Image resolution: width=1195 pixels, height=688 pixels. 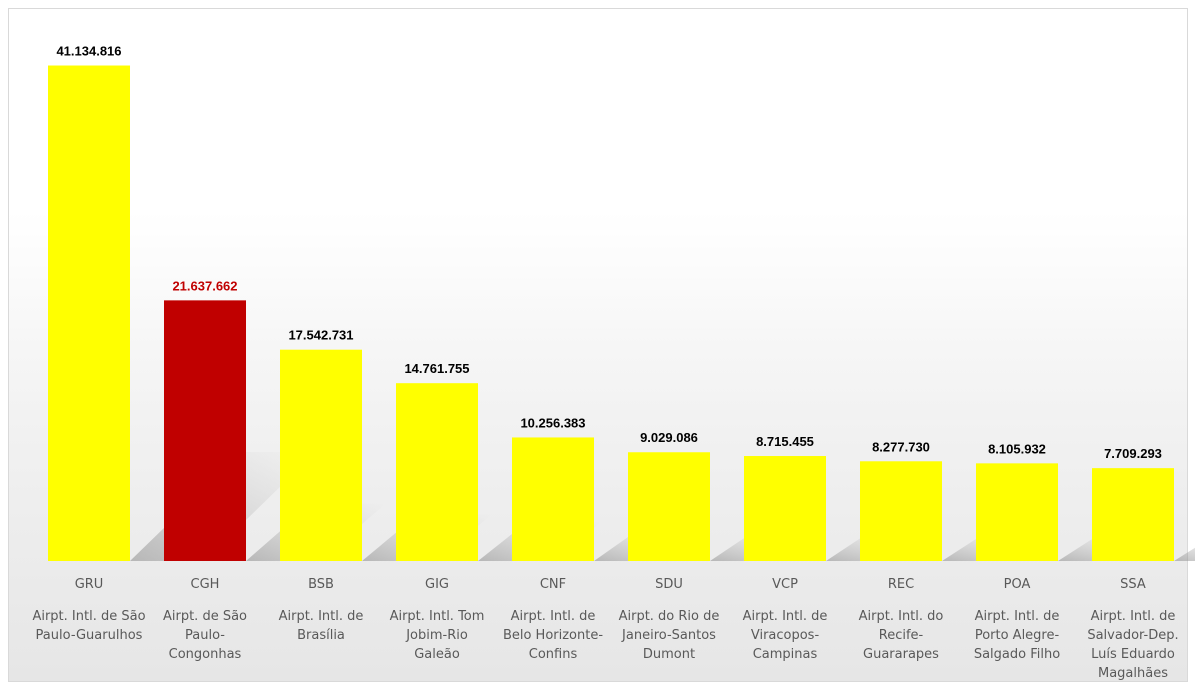 What do you see at coordinates (1133, 453) in the screenshot?
I see `value-label-ssa: 7.709.293` at bounding box center [1133, 453].